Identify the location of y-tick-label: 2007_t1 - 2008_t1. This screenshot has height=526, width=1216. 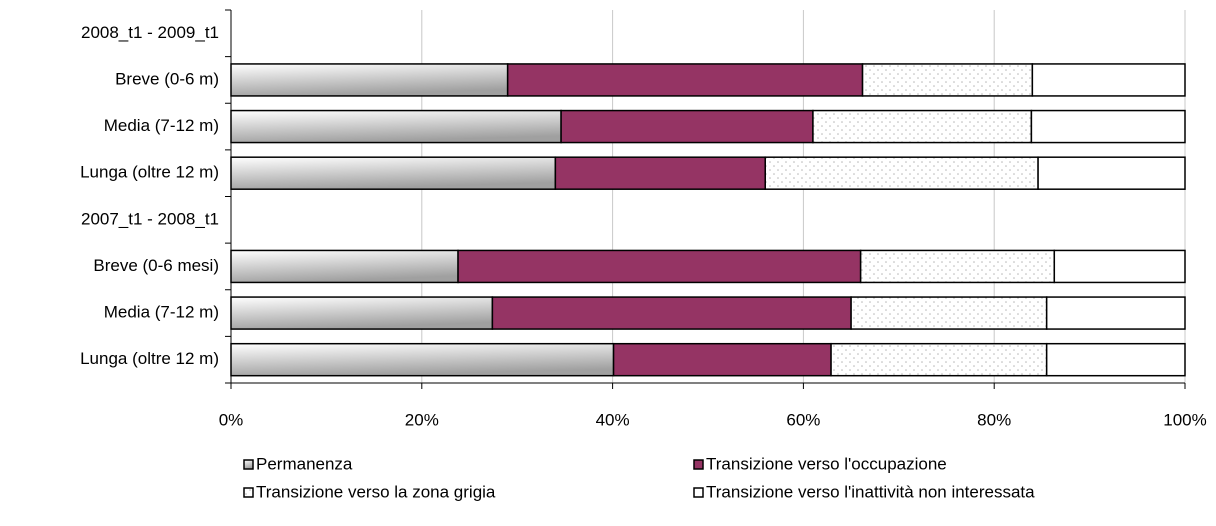
(150, 218).